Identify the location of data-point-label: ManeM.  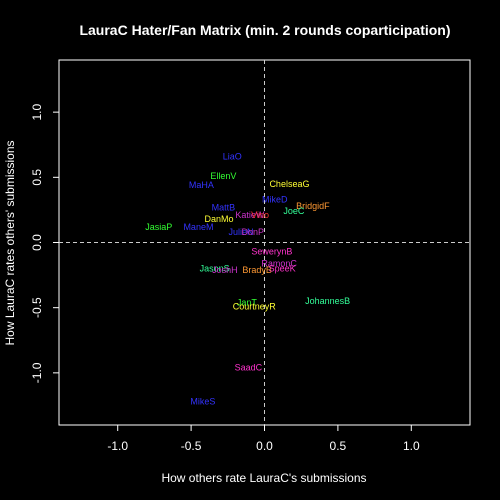
(198, 227).